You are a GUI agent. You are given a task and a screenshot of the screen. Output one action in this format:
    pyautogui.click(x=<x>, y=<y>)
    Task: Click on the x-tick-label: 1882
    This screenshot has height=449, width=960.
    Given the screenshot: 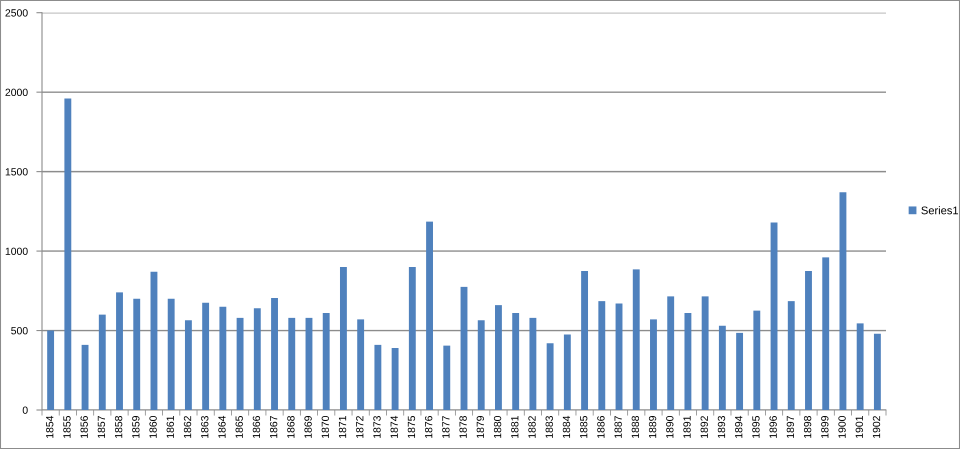 What is the action you would take?
    pyautogui.click(x=532, y=427)
    